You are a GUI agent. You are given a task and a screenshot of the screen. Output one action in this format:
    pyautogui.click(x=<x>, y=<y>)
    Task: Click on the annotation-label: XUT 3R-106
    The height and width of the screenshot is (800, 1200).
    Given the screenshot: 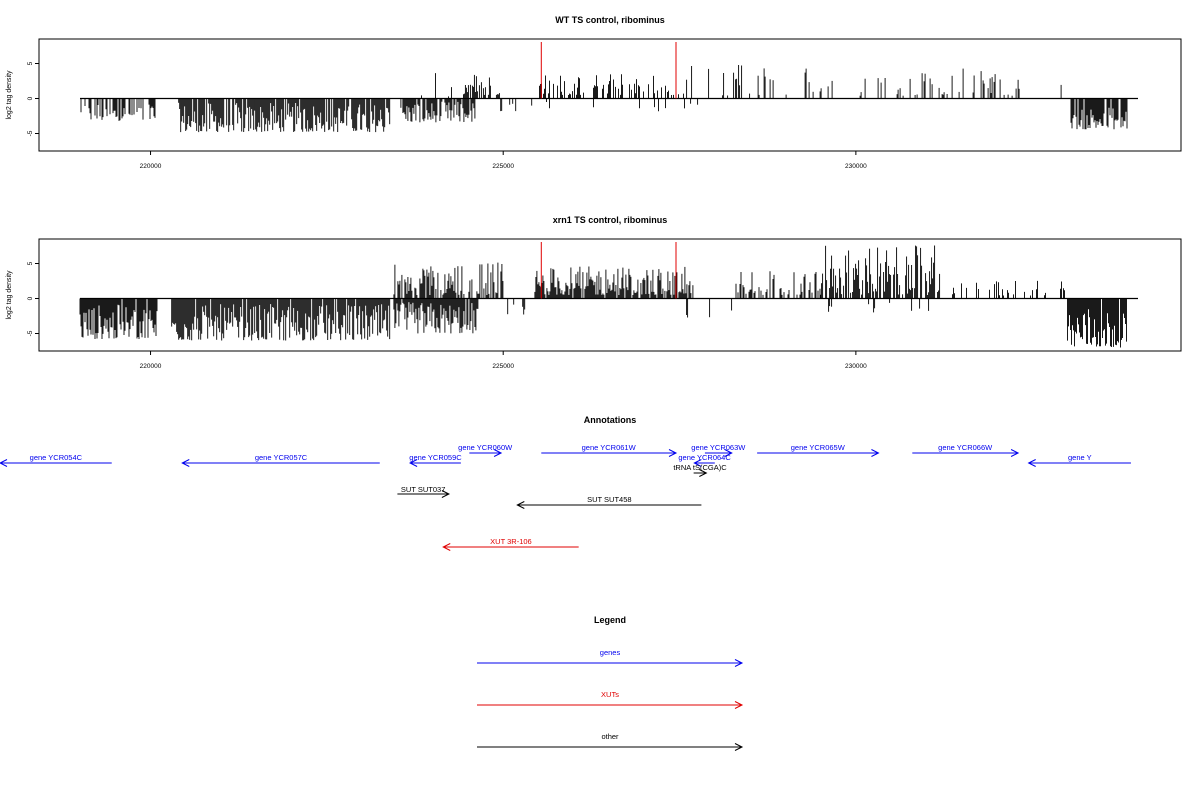 What is the action you would take?
    pyautogui.click(x=511, y=541)
    